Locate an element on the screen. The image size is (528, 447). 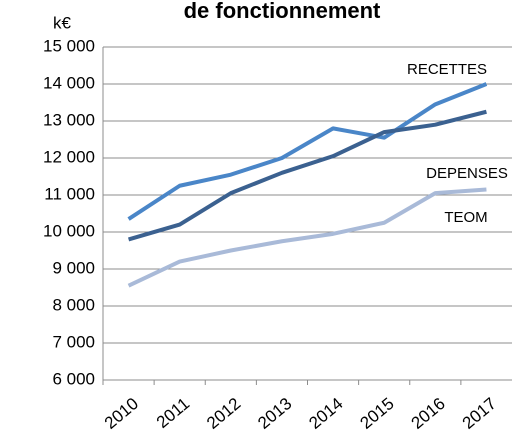
chart-title: de fonctionnement is located at coordinates (282, 11).